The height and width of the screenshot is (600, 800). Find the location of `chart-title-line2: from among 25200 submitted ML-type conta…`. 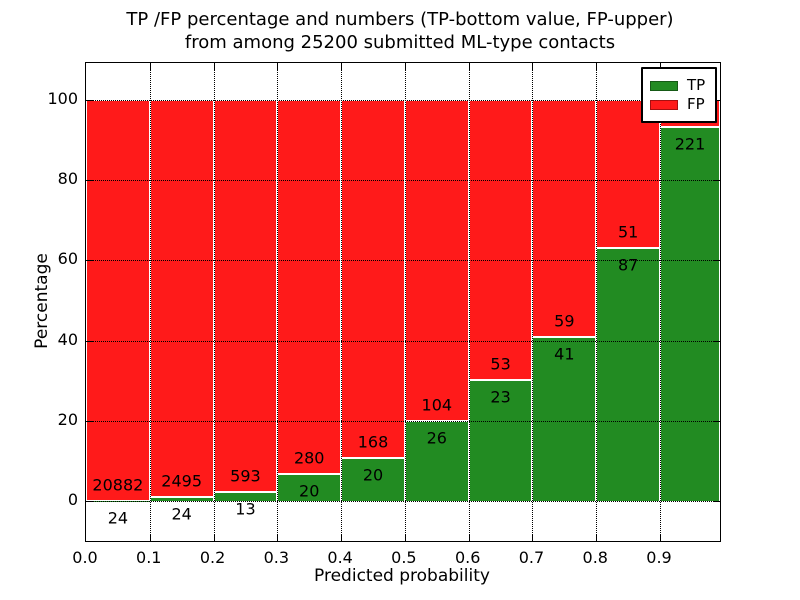

chart-title-line2: from among 25200 submitted ML-type conta… is located at coordinates (400, 42).